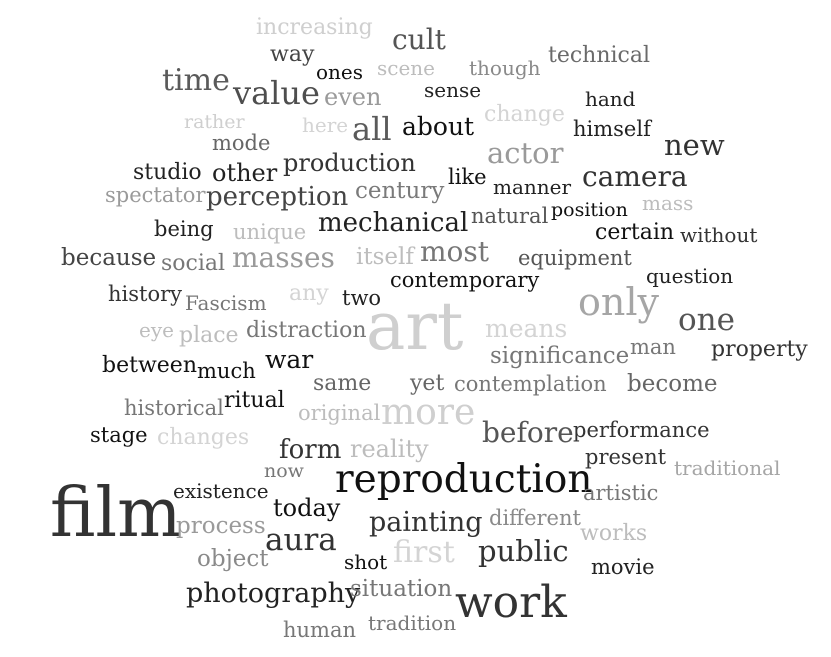 The height and width of the screenshot is (657, 831). I want to click on word-cult: cult, so click(419, 39).